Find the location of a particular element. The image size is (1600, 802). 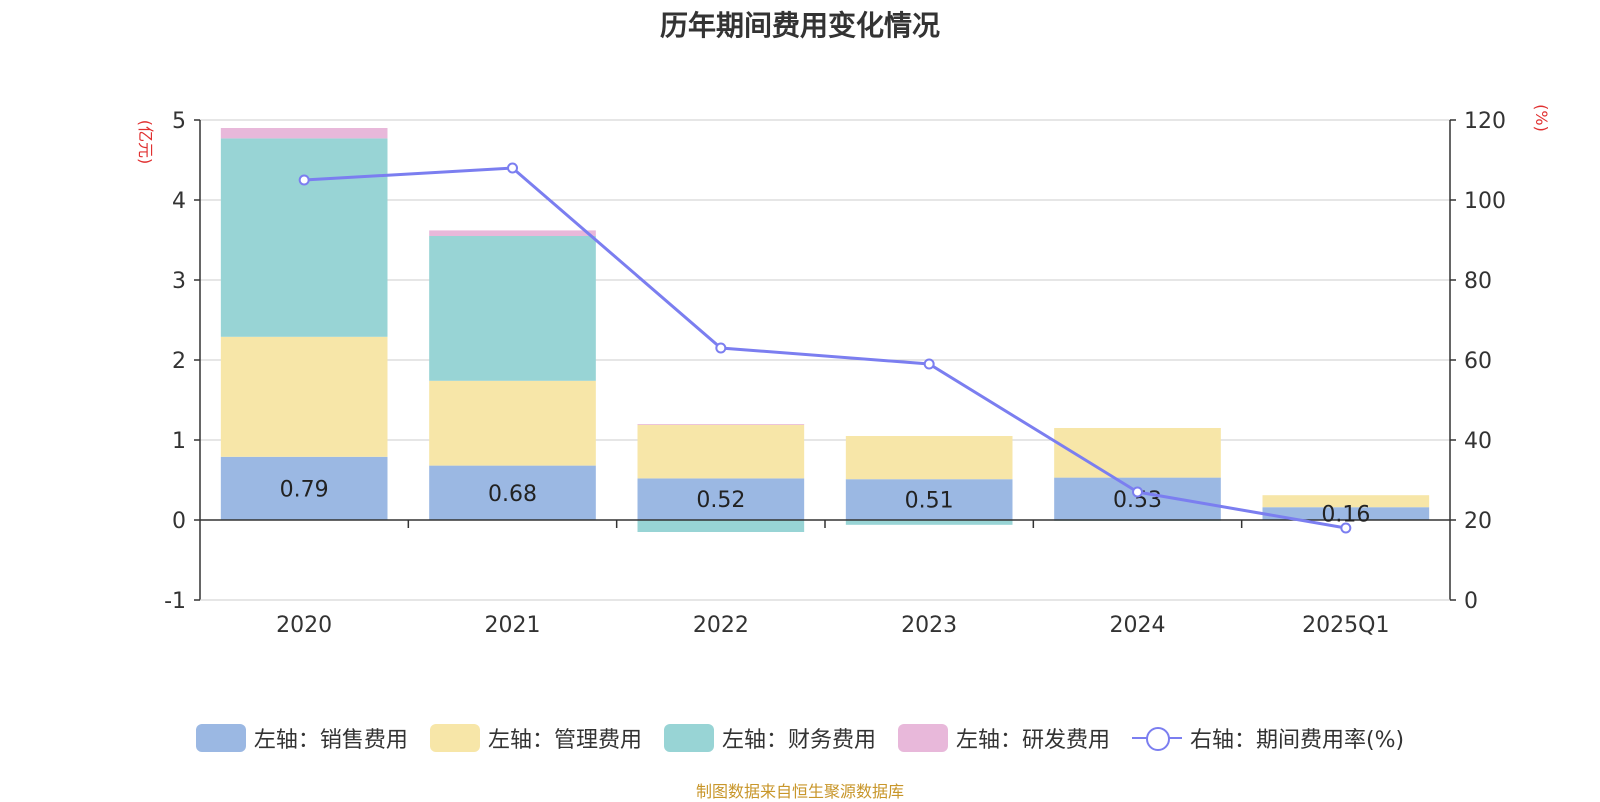

left-axis-tick-label: 5 is located at coordinates (179, 121).